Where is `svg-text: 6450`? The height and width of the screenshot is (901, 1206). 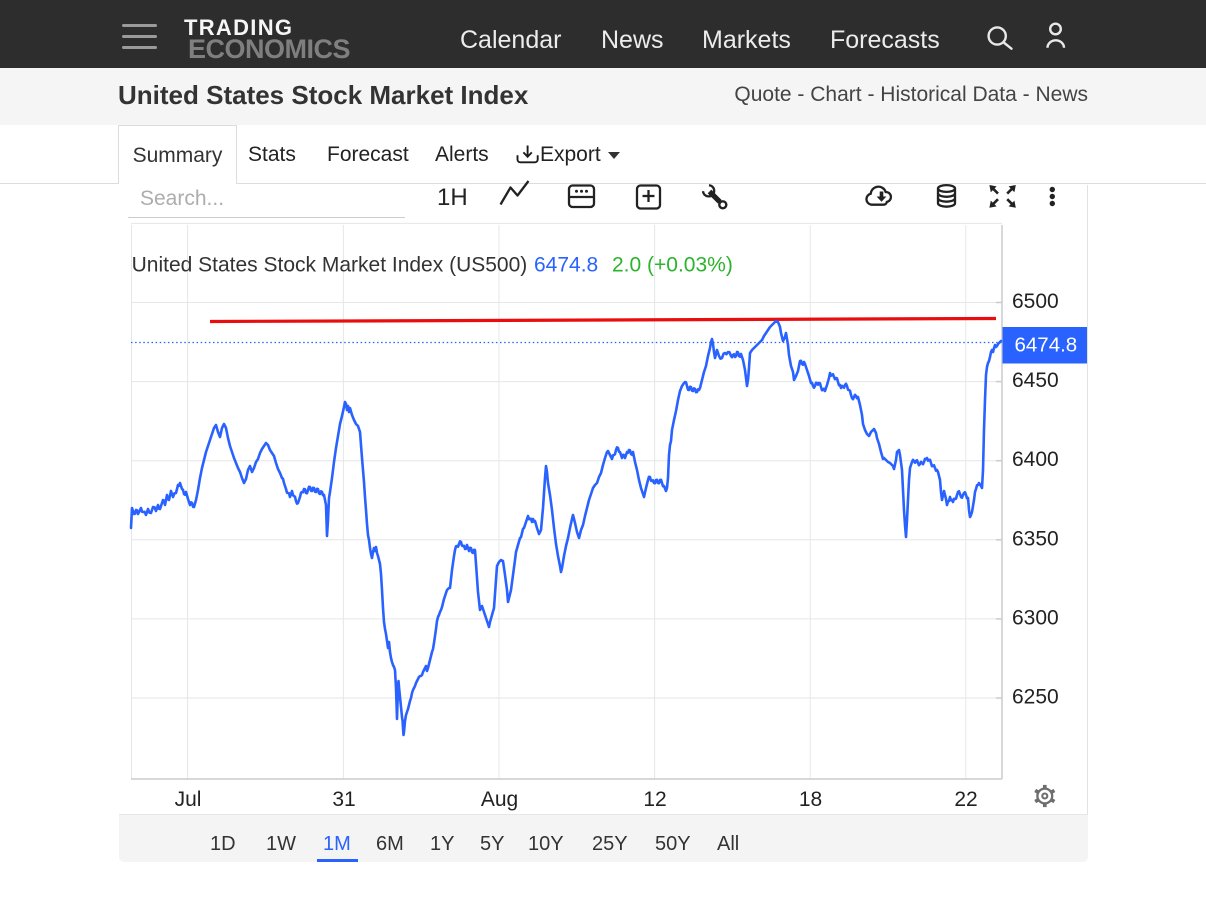 svg-text: 6450 is located at coordinates (1035, 380).